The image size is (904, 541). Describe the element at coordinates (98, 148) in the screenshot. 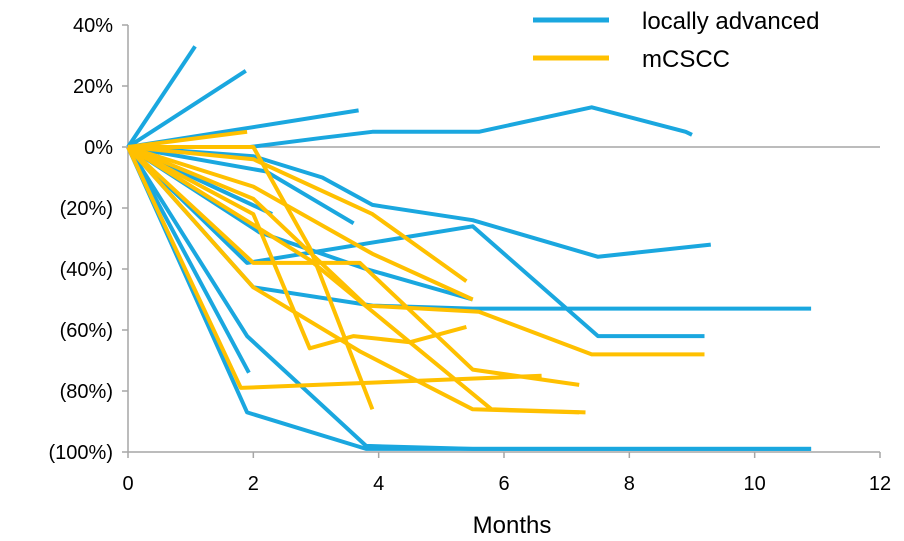

I see `y-tick-label: 0%` at that location.